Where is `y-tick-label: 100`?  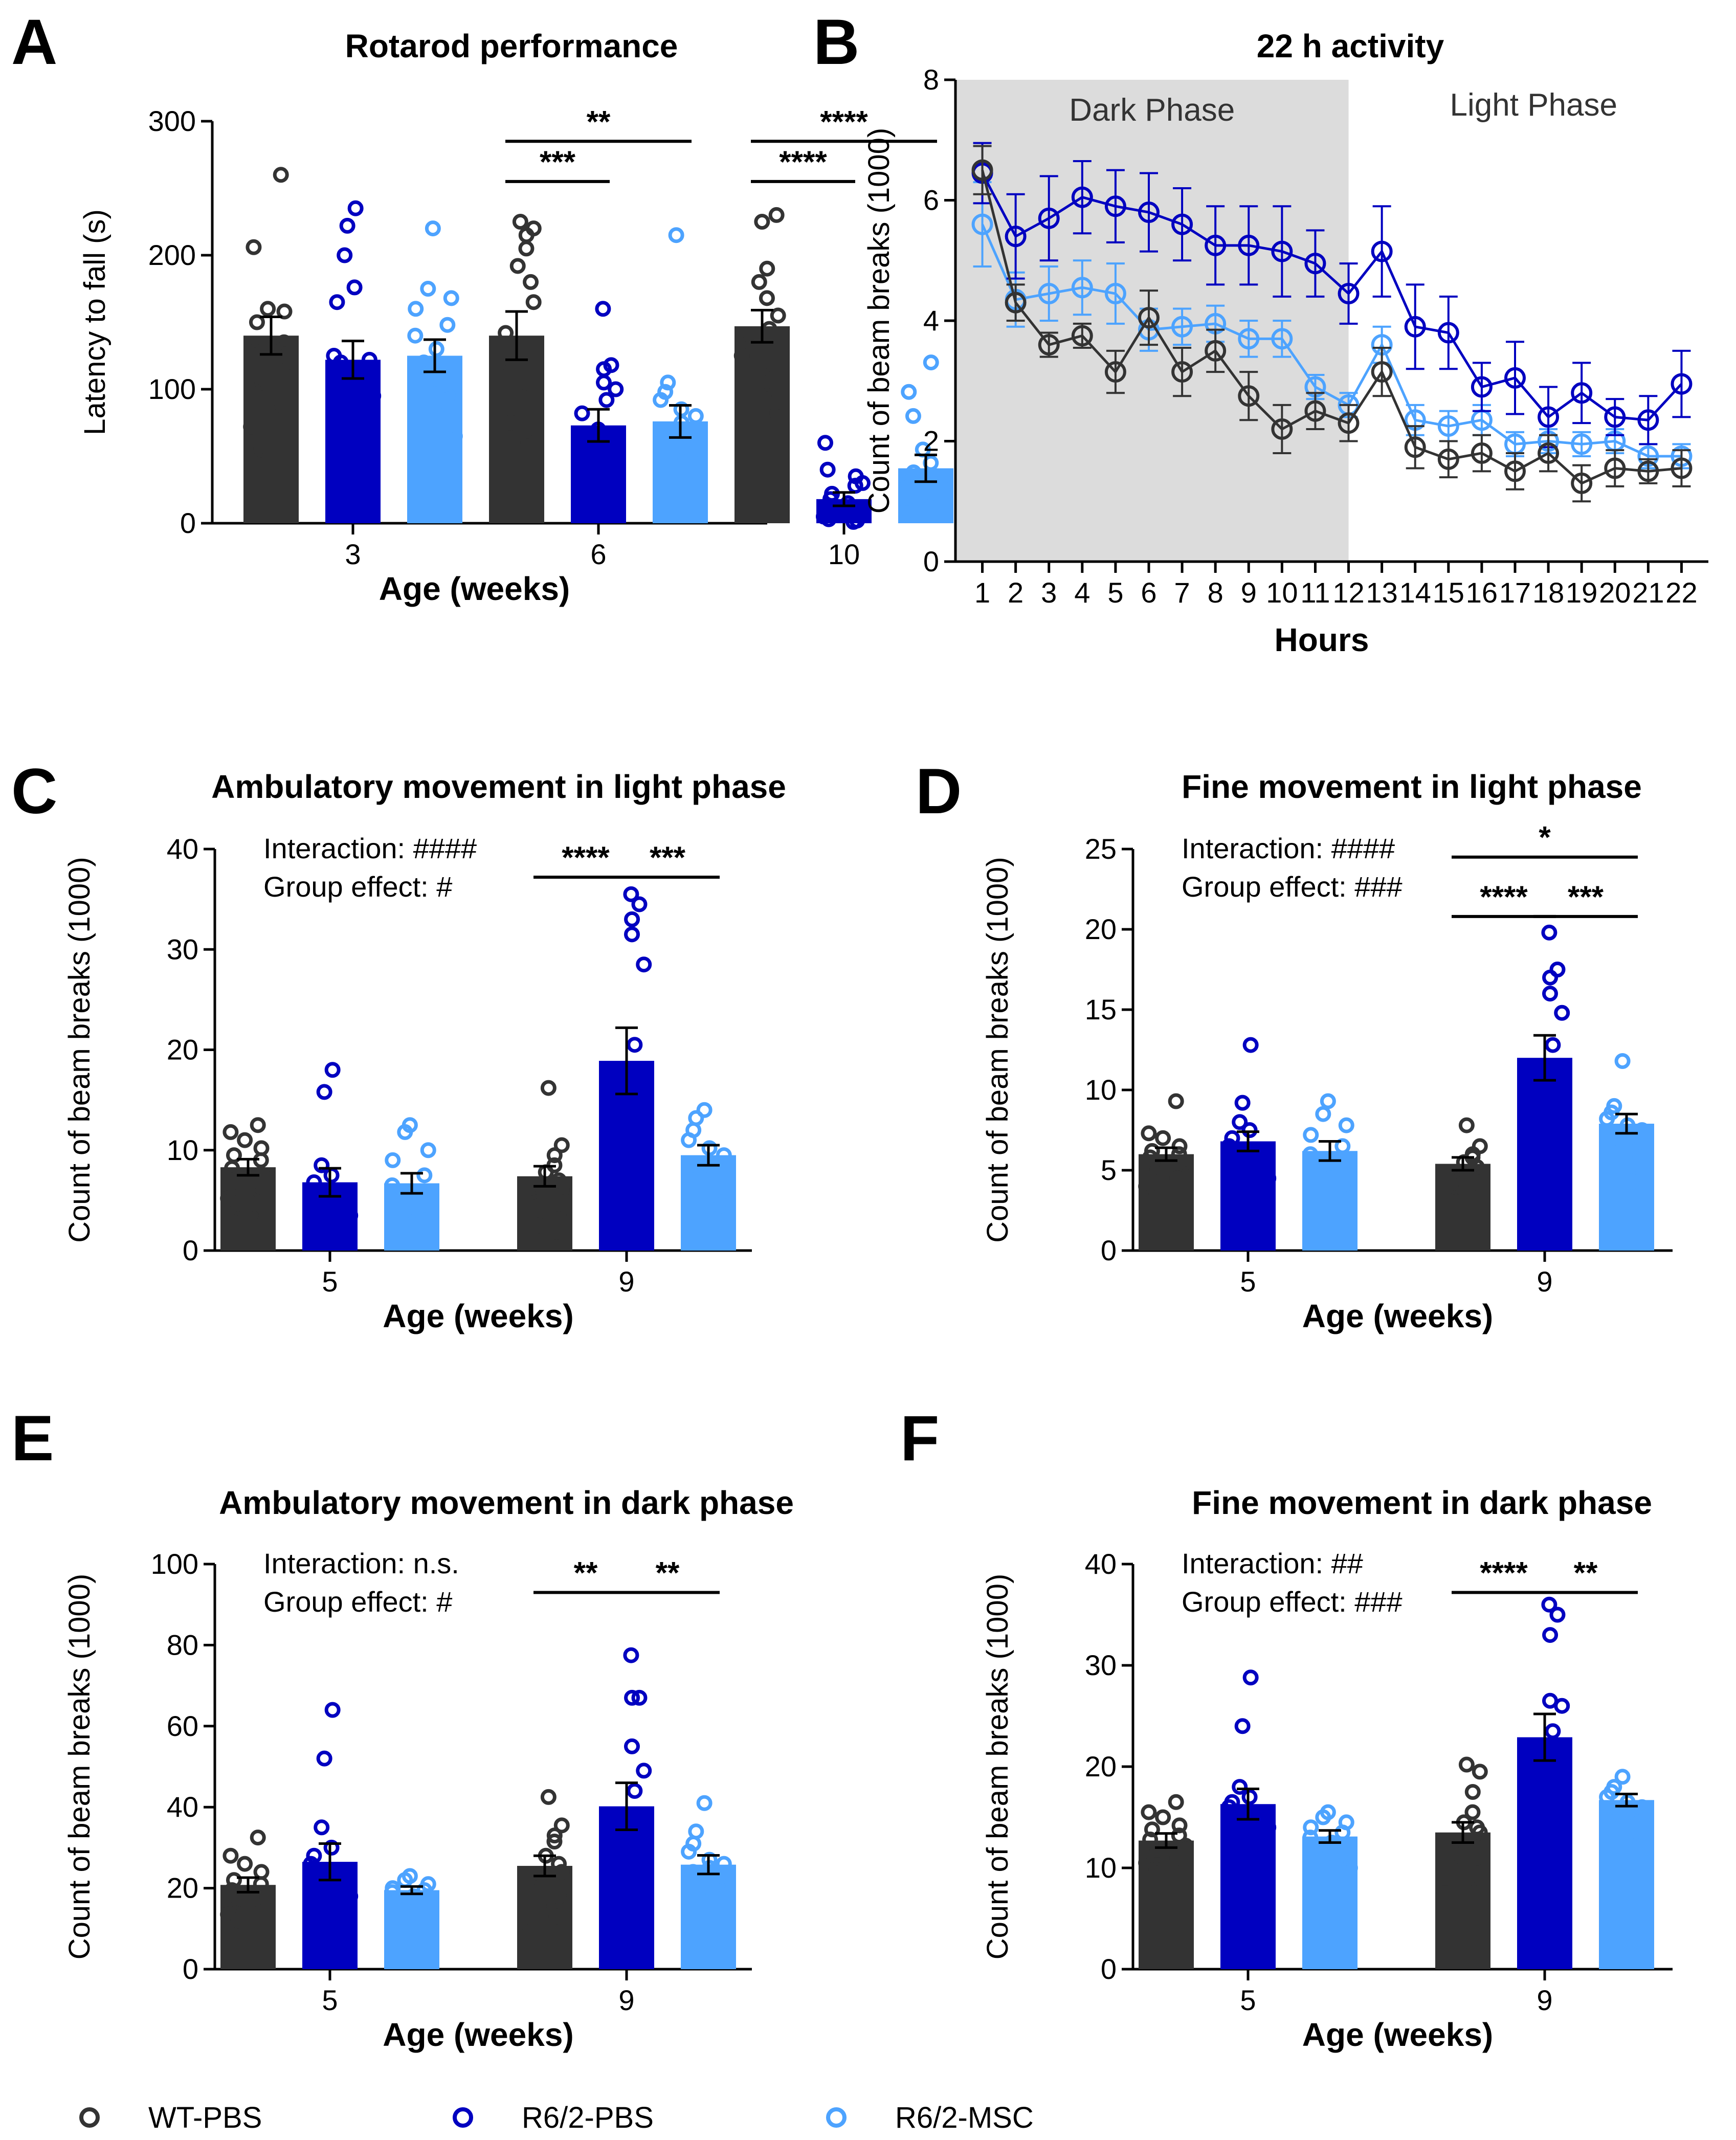 y-tick-label: 100 is located at coordinates (174, 1564).